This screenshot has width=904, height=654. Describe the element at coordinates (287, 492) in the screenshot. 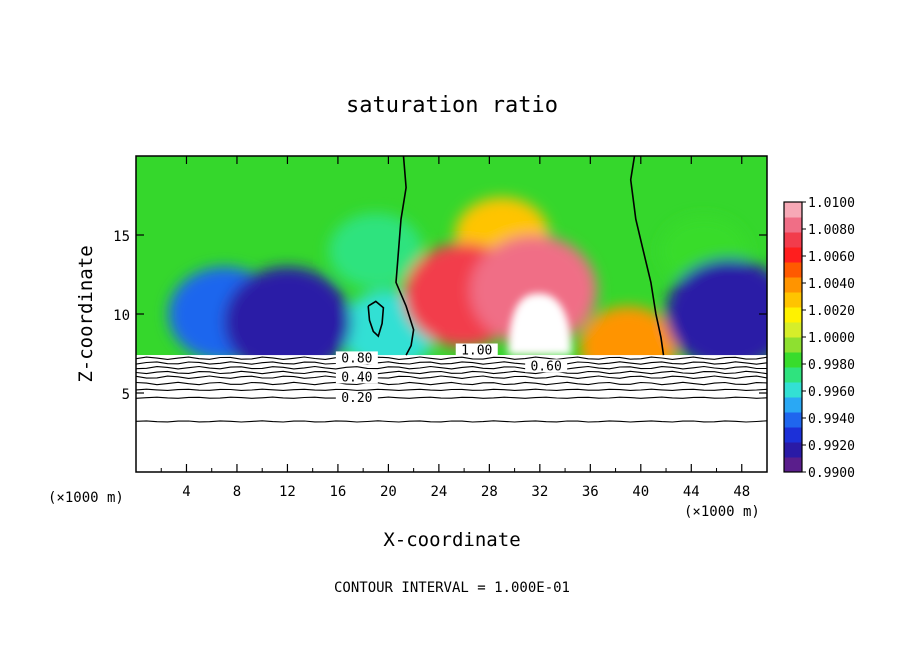

I see `x-tick-label: 12` at that location.